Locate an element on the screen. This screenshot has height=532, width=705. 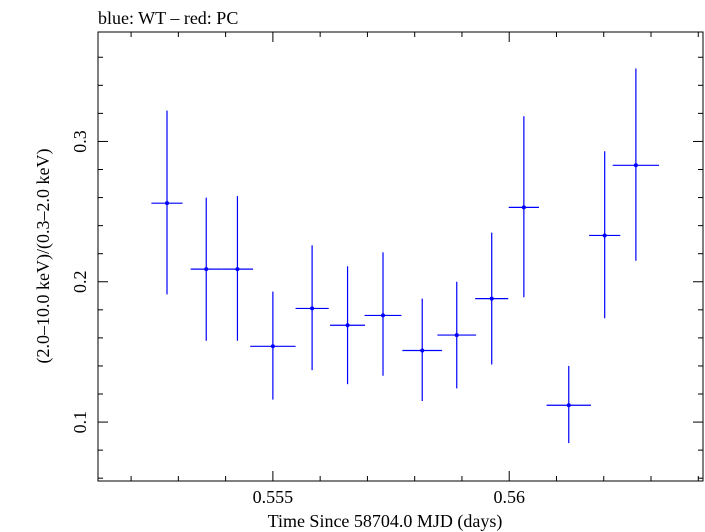
chart-title: blue: WT – red: PC is located at coordinates (168, 18).